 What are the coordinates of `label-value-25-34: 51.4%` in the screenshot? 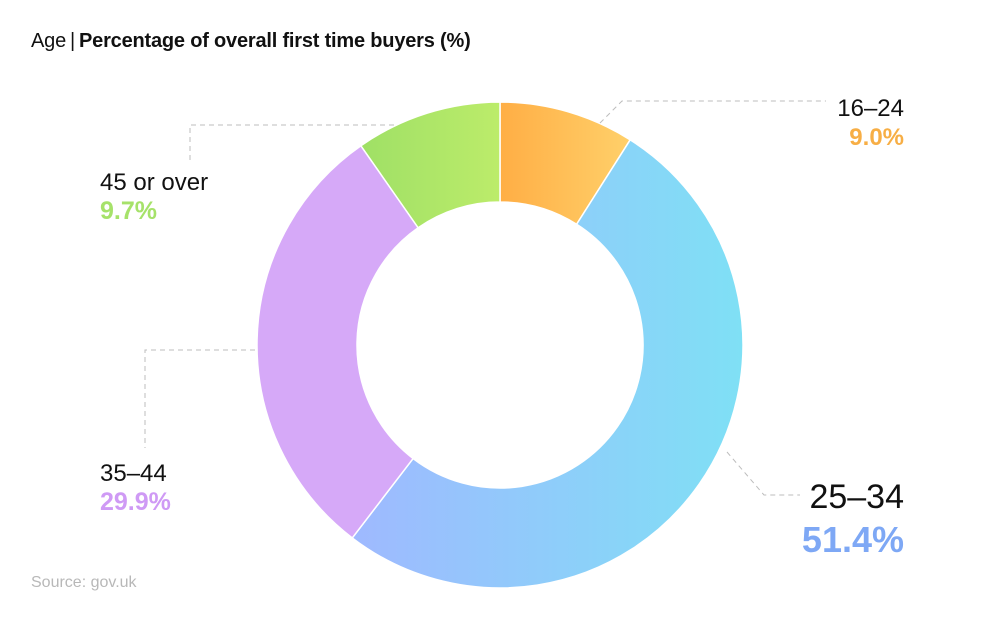 It's located at (853, 539).